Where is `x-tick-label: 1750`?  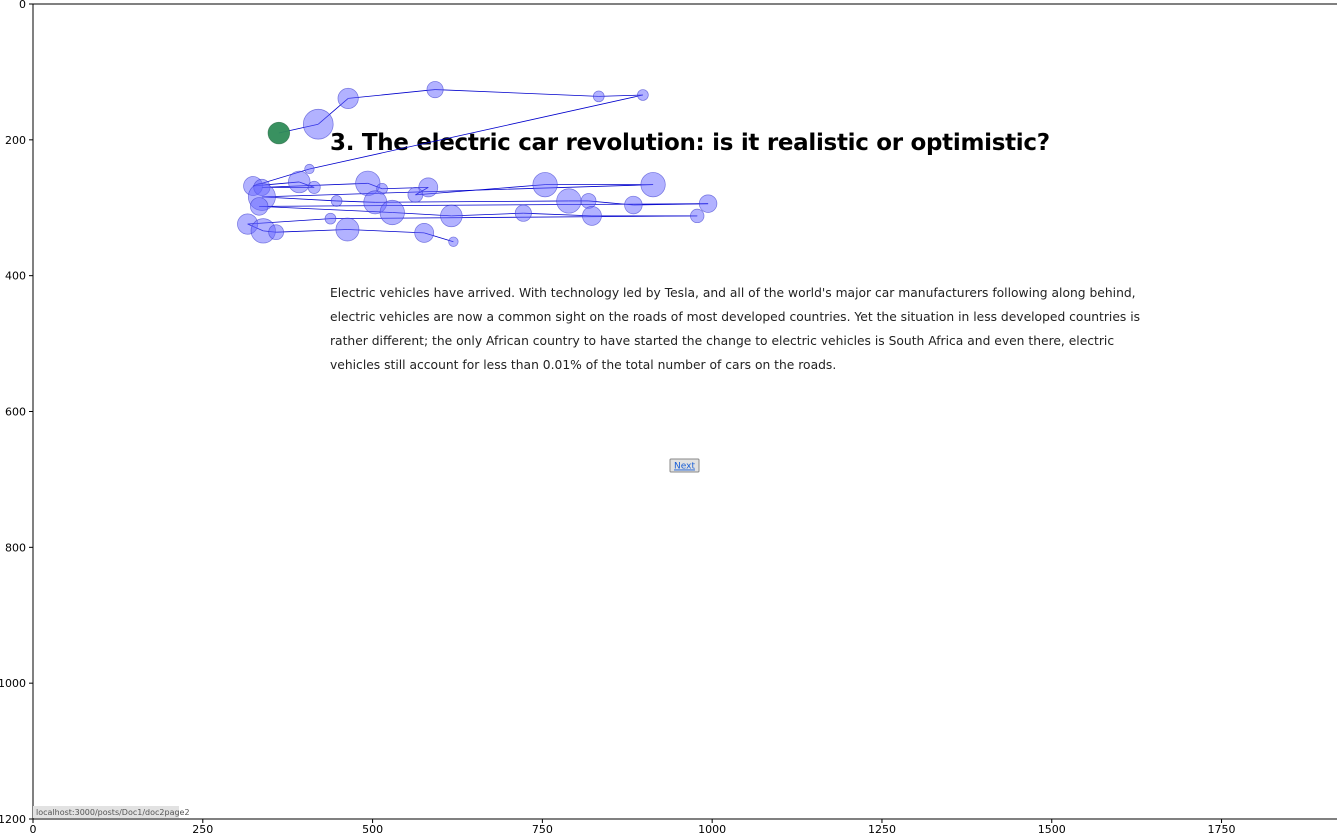 x-tick-label: 1750 is located at coordinates (1222, 829).